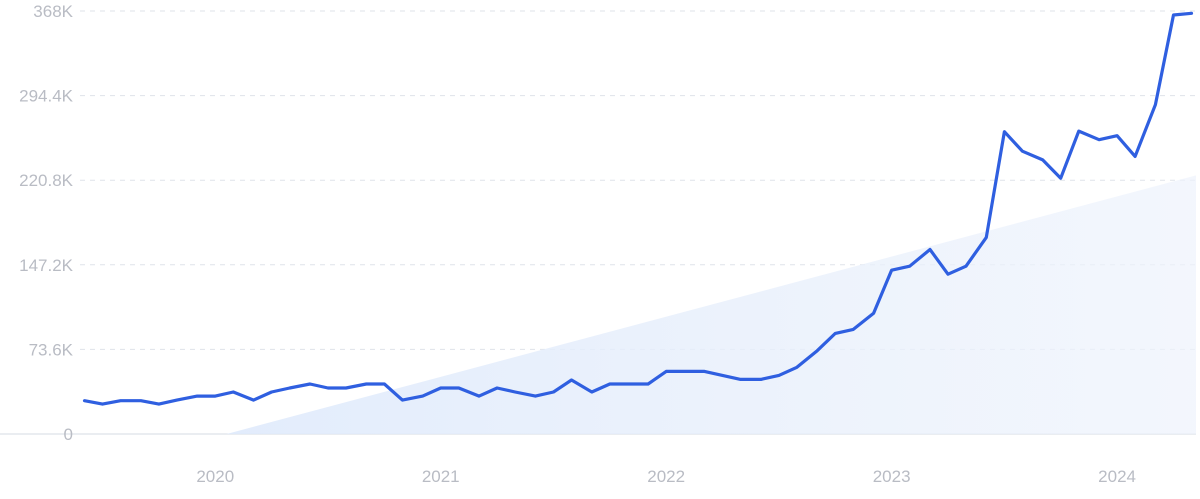 Image resolution: width=1200 pixels, height=499 pixels. Describe the element at coordinates (51, 349) in the screenshot. I see `y-tick-label: 73.6K` at that location.